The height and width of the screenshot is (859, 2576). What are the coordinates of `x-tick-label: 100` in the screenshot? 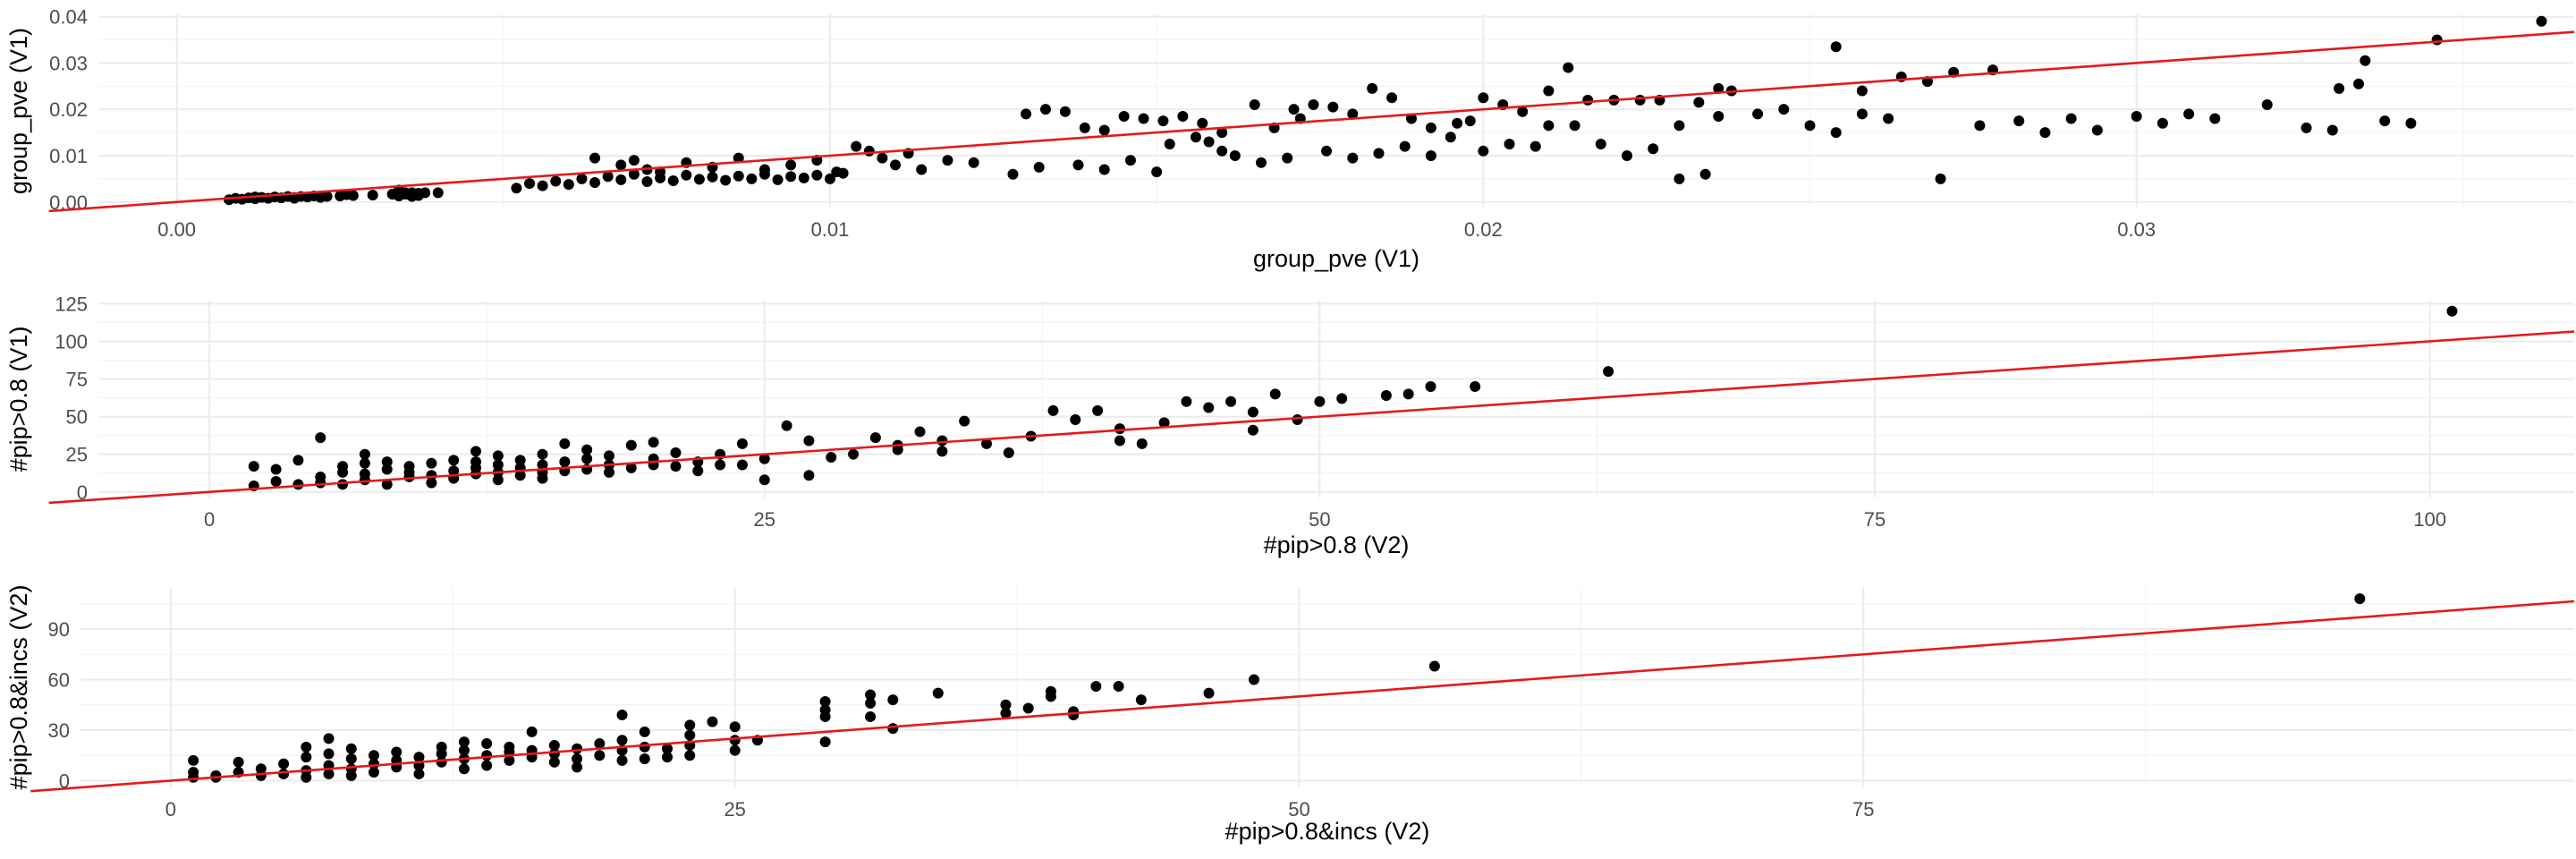 It's located at (2429, 519).